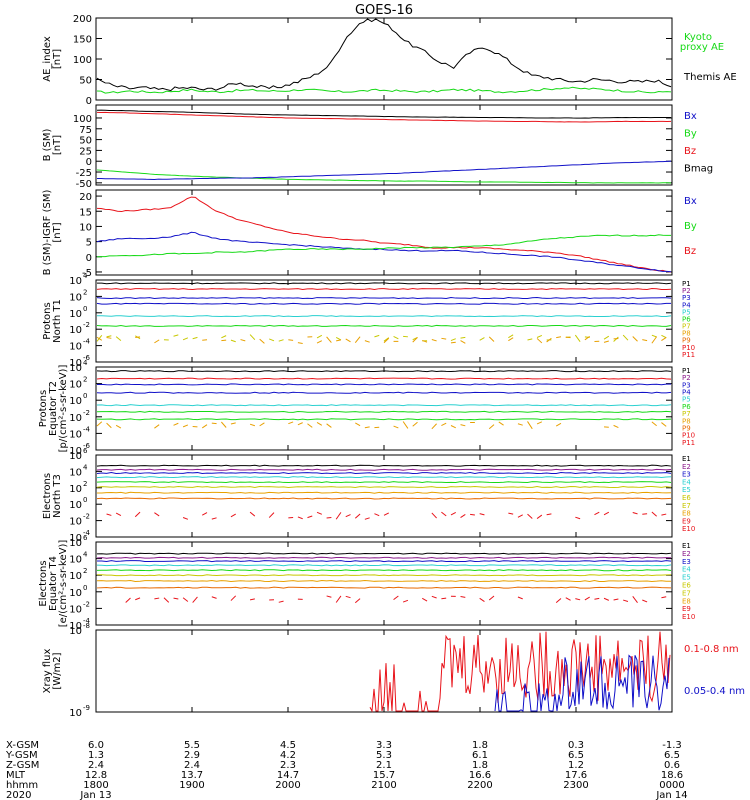  Describe the element at coordinates (576, 775) in the screenshot. I see `ephemeris-value: 17.6` at that location.